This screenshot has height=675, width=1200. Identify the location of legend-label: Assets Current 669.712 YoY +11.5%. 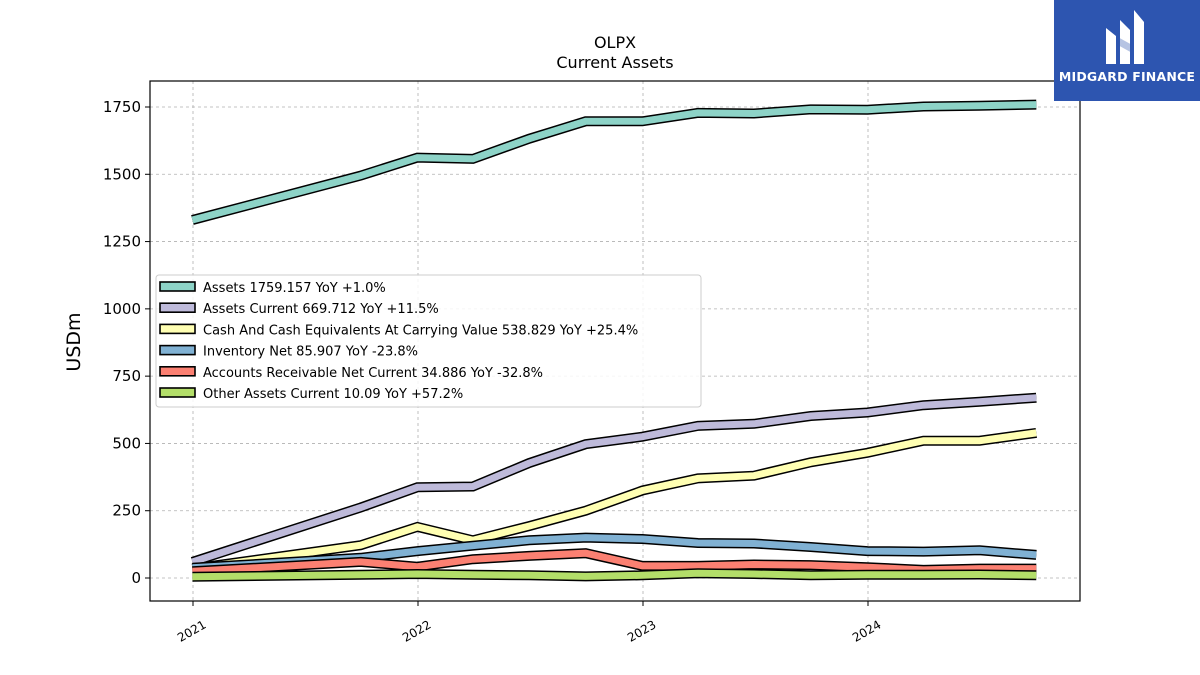
(321, 309).